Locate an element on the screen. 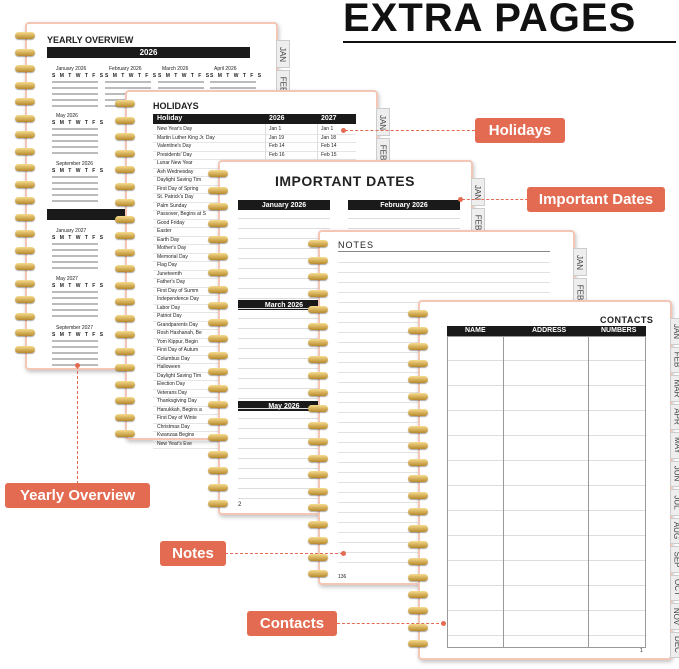 The width and height of the screenshot is (679, 669). month-tab: OCT is located at coordinates (674, 587).